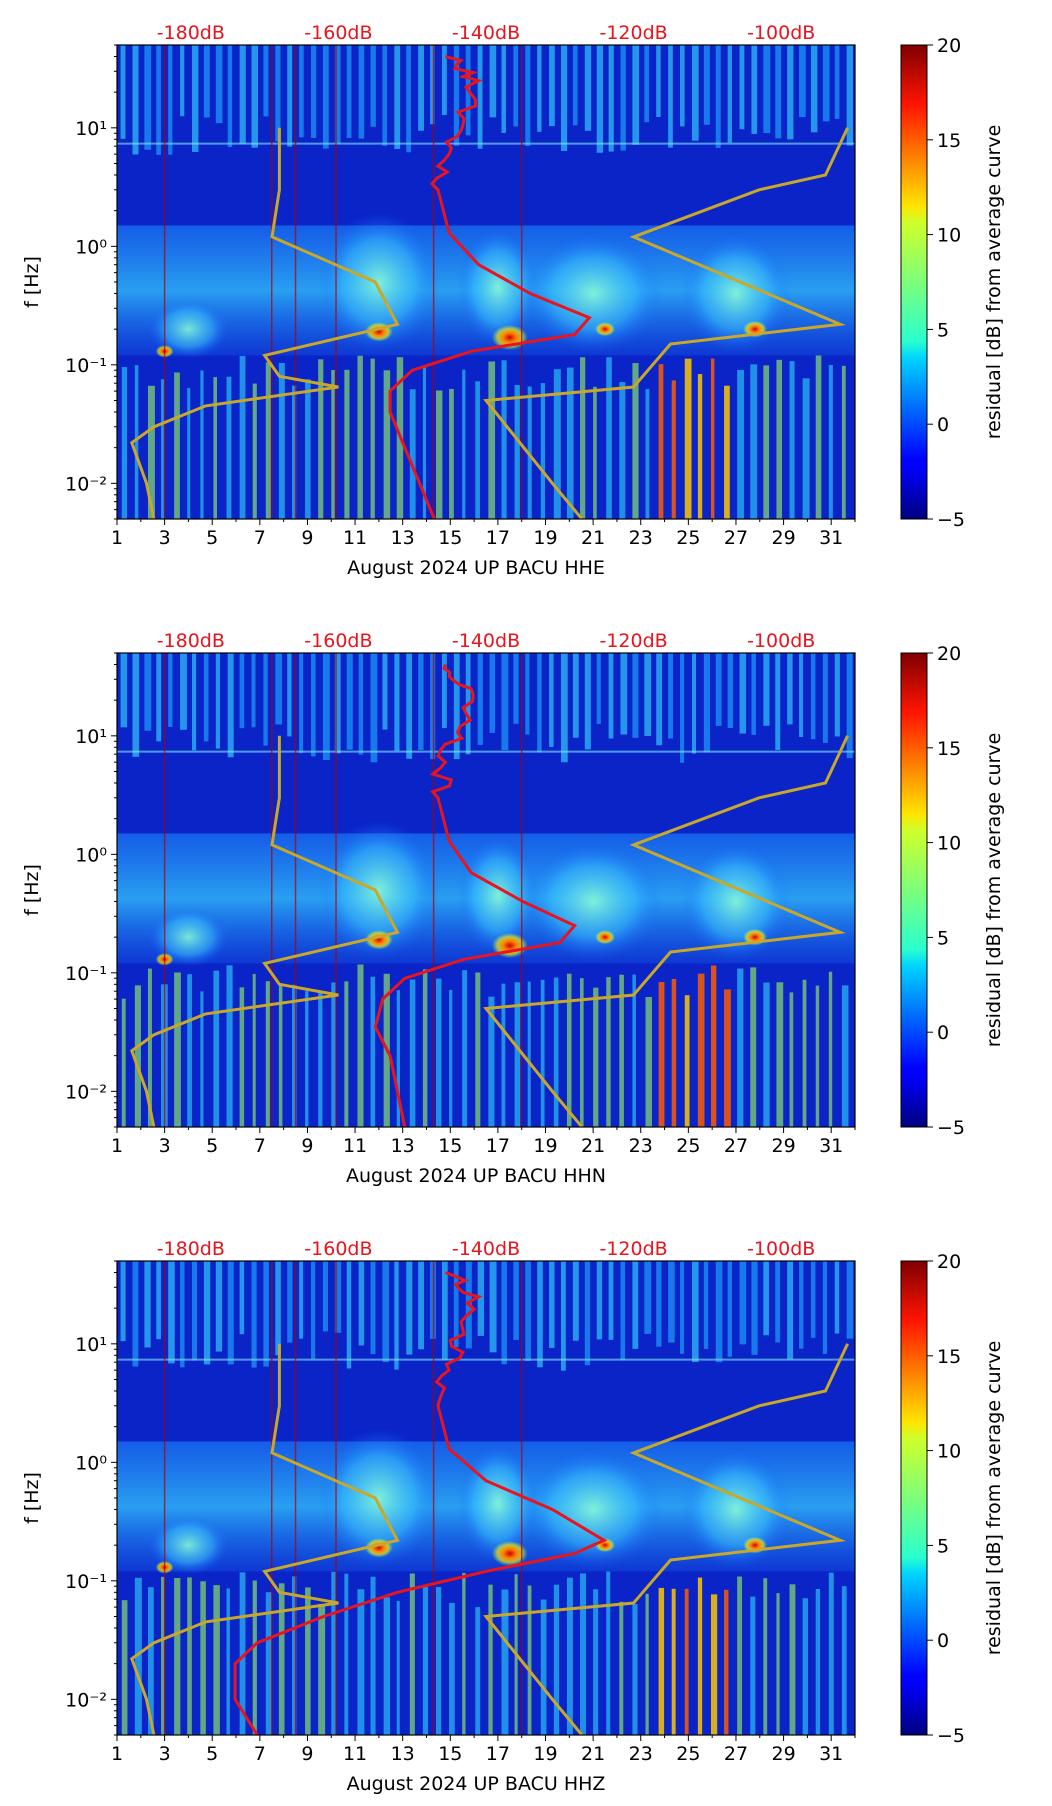 This screenshot has height=1806, width=1052. What do you see at coordinates (914, 282) in the screenshot?
I see `colorbar` at bounding box center [914, 282].